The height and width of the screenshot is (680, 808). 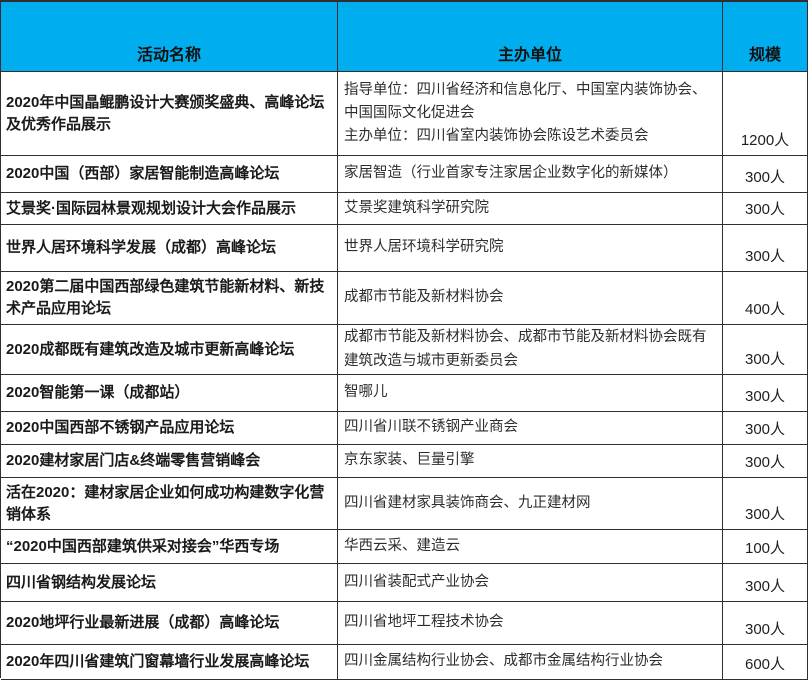 What do you see at coordinates (169, 350) in the screenshot?
I see `activity-name-cell: 2020成都既有建筑改造及城市更新高峰论坛` at bounding box center [169, 350].